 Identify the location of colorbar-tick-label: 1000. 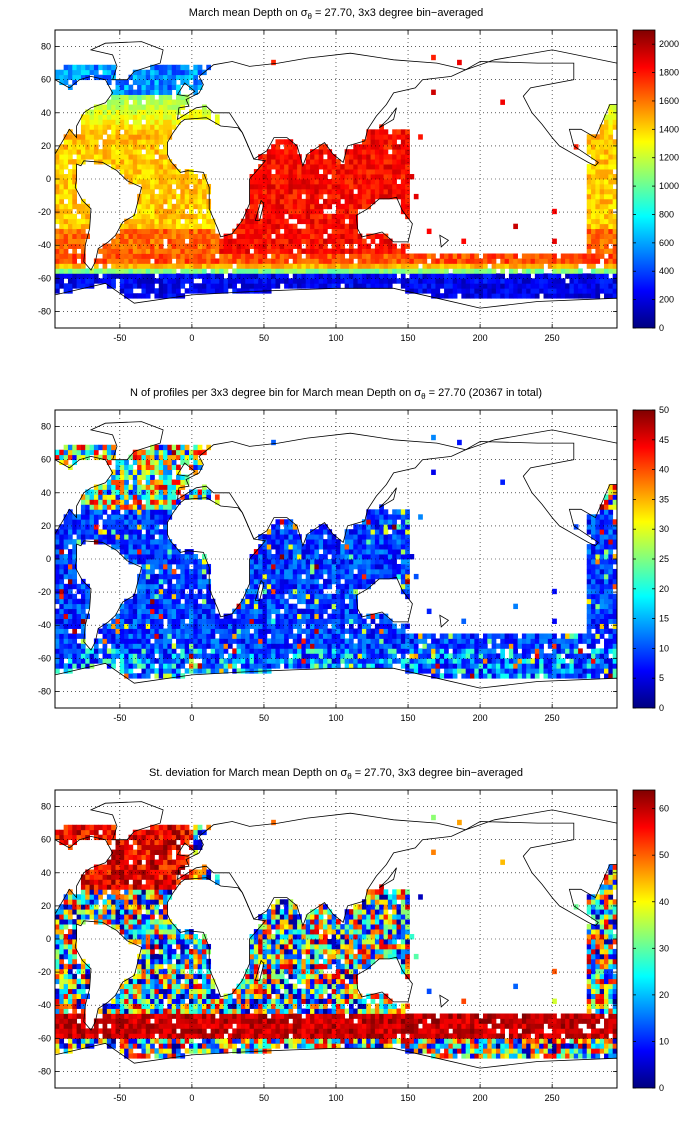
(669, 186).